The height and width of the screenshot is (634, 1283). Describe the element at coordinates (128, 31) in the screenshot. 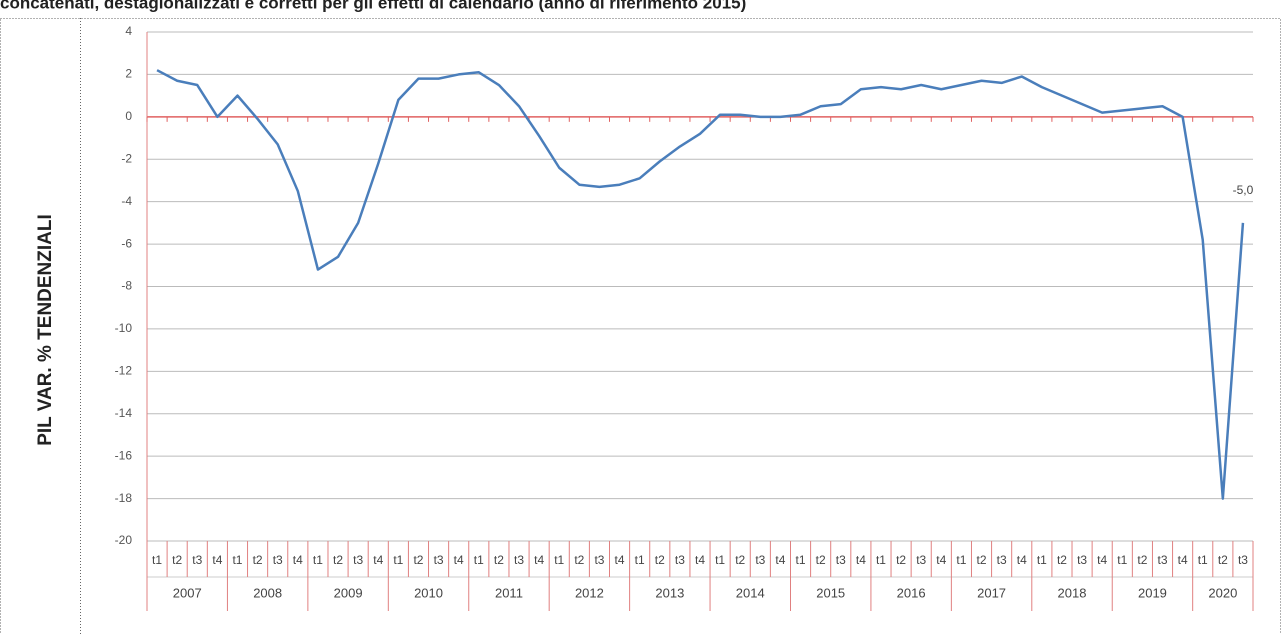

I see `y-tick-label: 4` at that location.